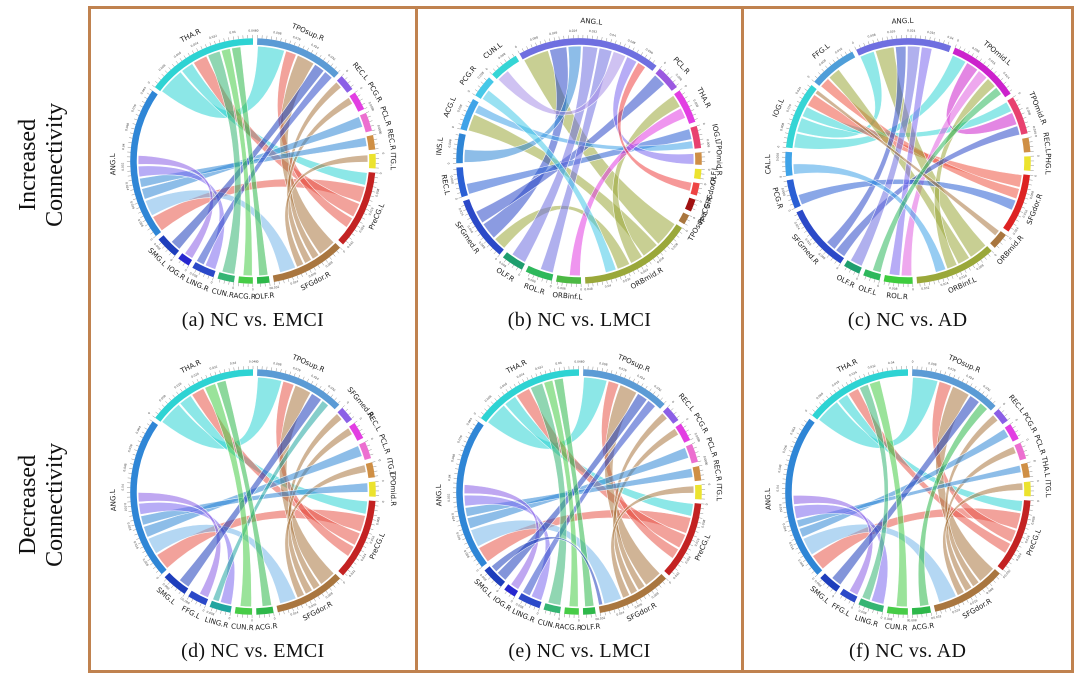 The width and height of the screenshot is (1080, 685). Describe the element at coordinates (820, 50) in the screenshot. I see `svg-text: FFG.L` at that location.